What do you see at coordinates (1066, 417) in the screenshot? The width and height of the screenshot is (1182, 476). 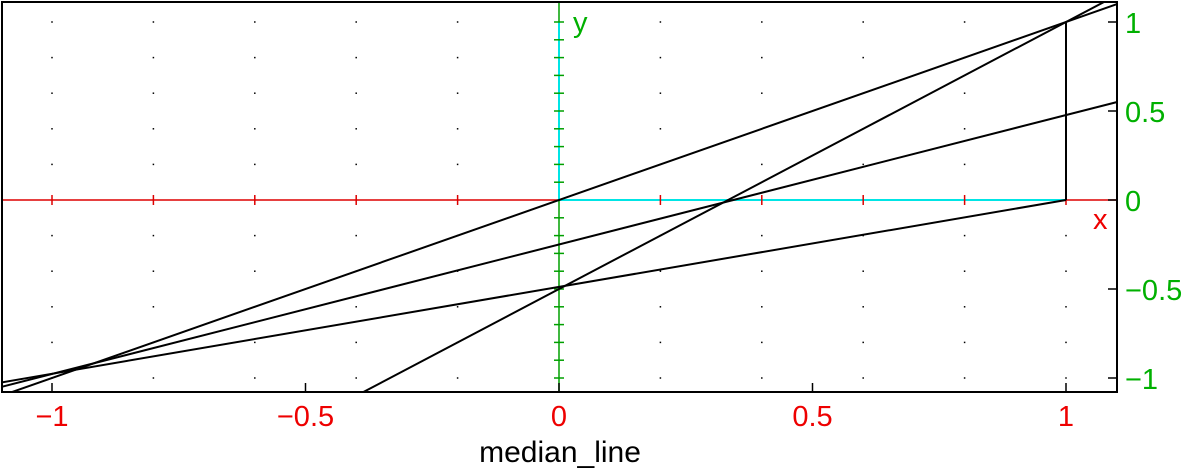 I see `x-tick-label: 1` at bounding box center [1066, 417].